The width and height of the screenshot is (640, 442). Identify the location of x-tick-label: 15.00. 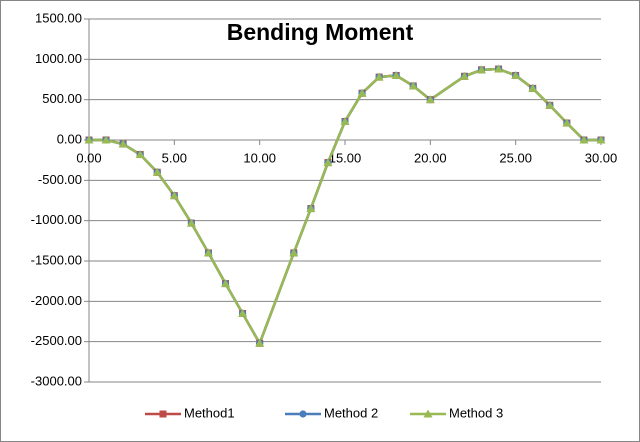
(345, 157).